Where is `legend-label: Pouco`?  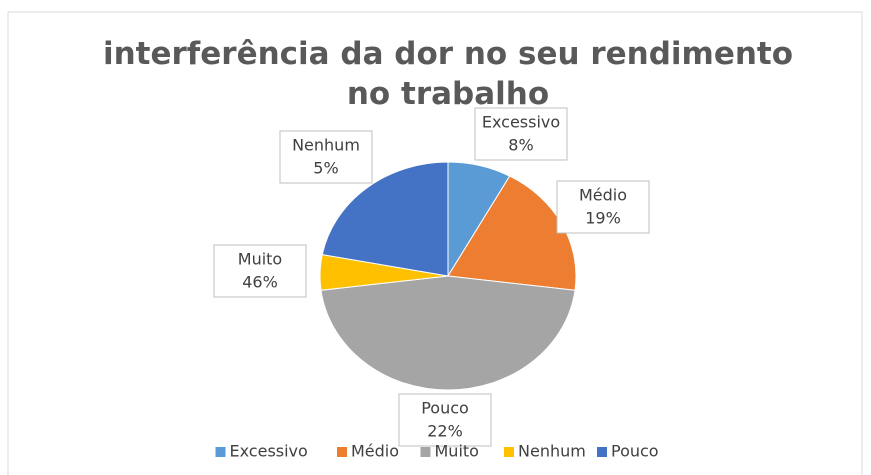 legend-label: Pouco is located at coordinates (635, 451).